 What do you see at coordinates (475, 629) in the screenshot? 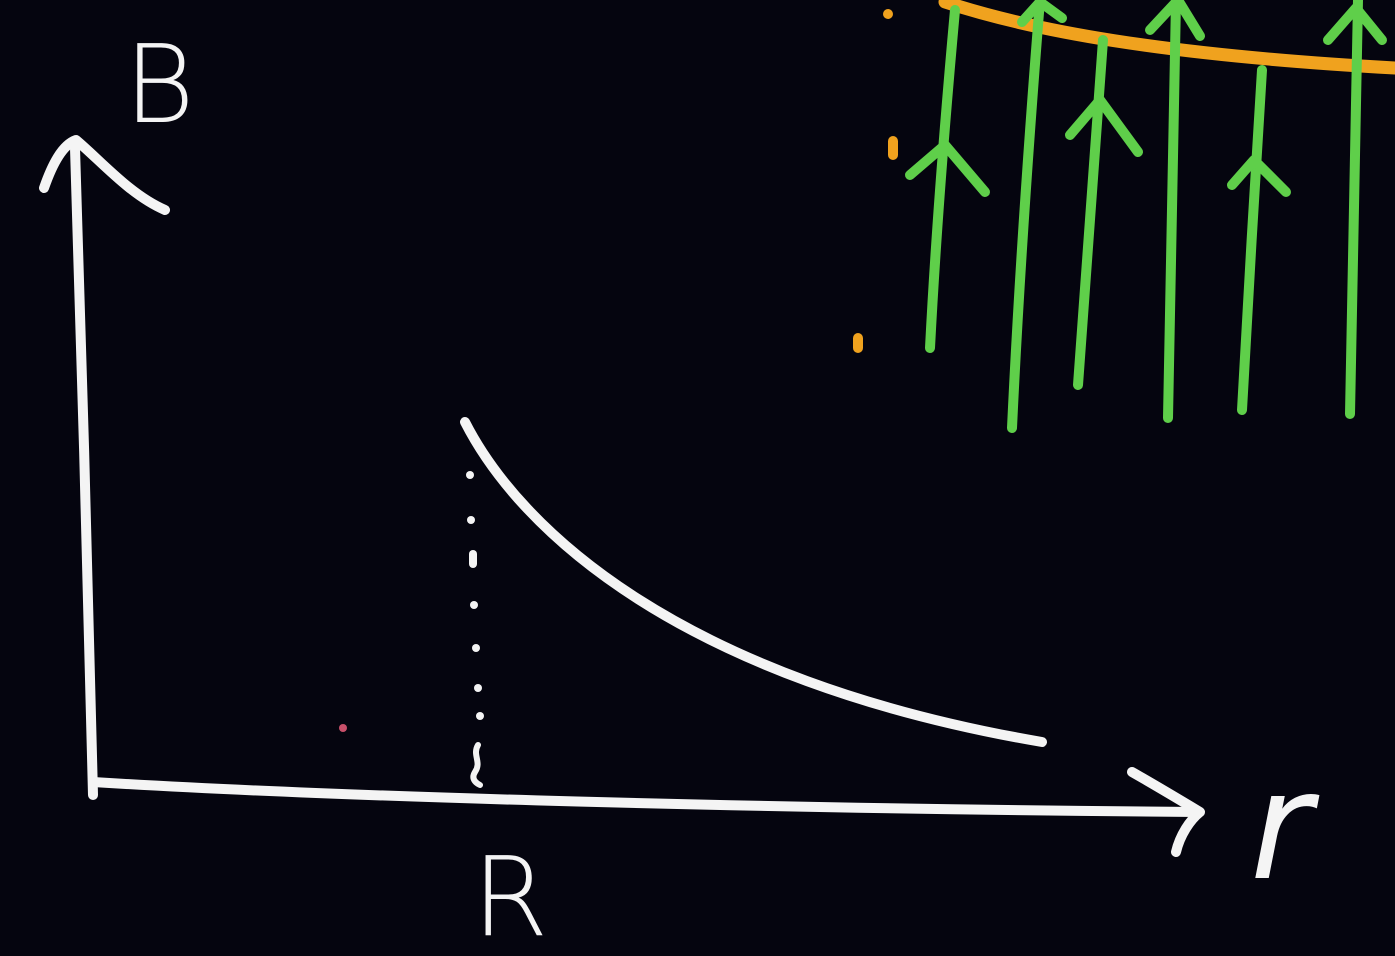
I see `r-marker-dotted-line` at bounding box center [475, 629].